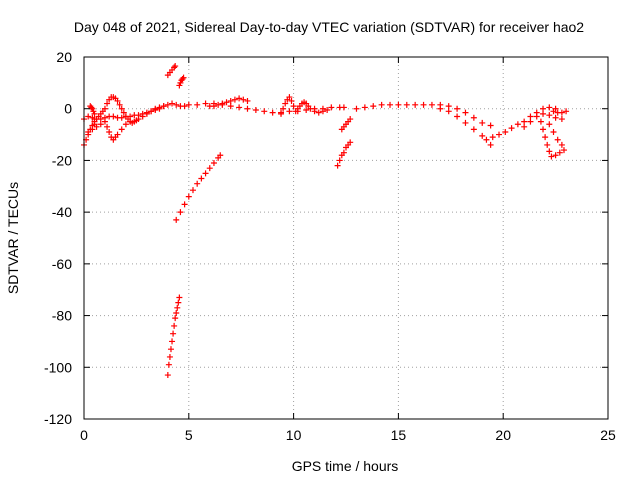  What do you see at coordinates (62, 316) in the screenshot?
I see `y-tick-label: -80` at bounding box center [62, 316].